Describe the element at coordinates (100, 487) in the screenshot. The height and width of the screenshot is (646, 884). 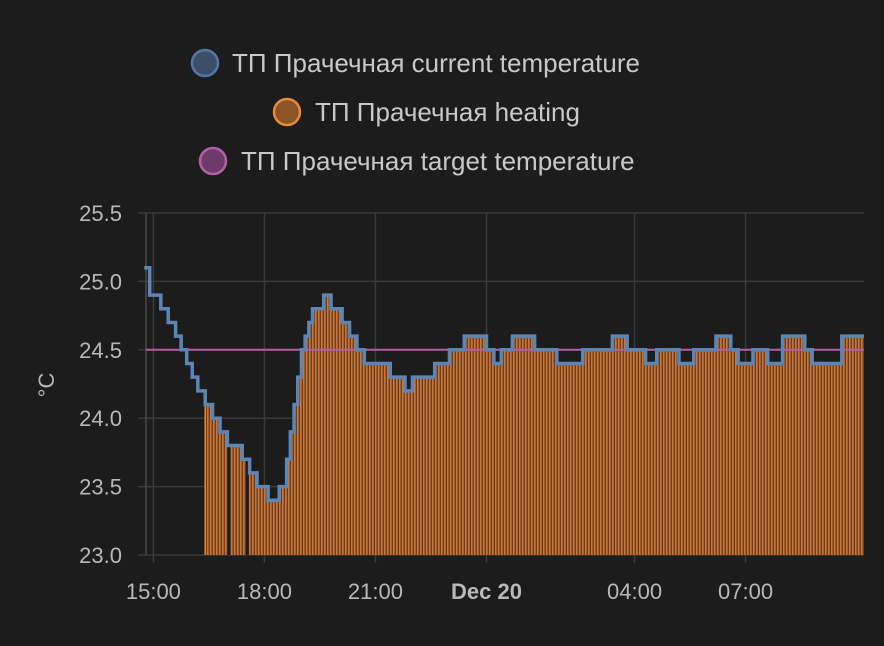
I see `y-tick-label: 23.5` at that location.